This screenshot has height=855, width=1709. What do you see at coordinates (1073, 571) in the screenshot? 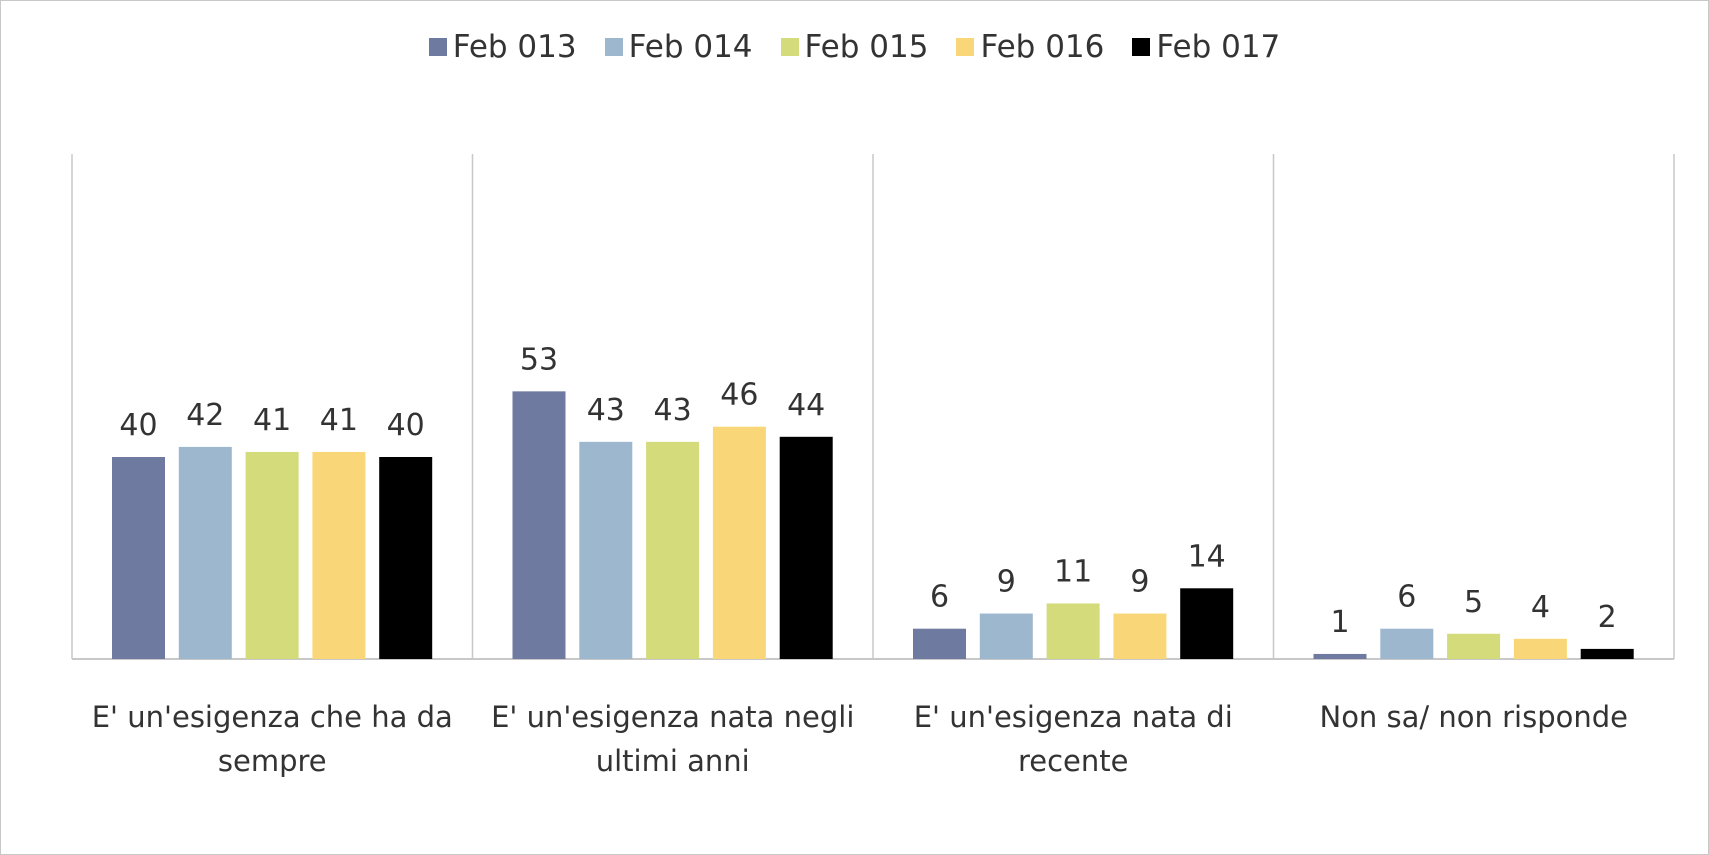
I see `data-label: 11` at bounding box center [1073, 571].